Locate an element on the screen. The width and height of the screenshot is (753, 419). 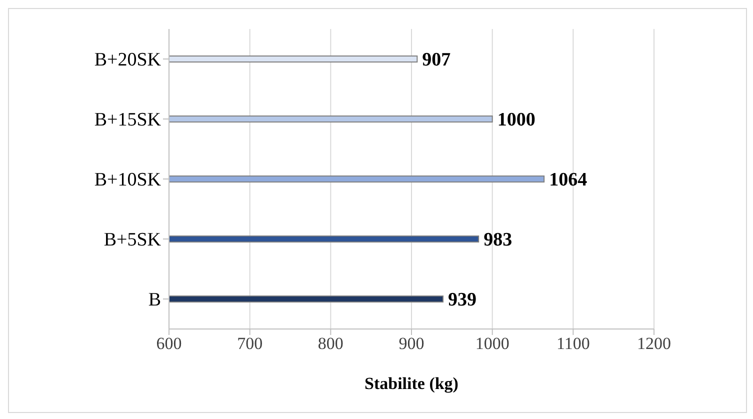
x-tick-label: 900 is located at coordinates (411, 344).